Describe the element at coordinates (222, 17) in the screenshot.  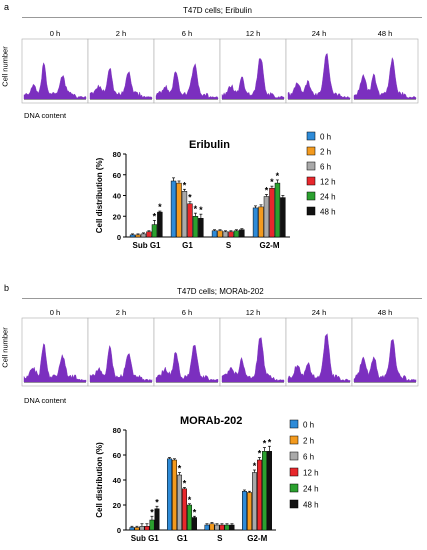
I see `title-rule-a` at that location.